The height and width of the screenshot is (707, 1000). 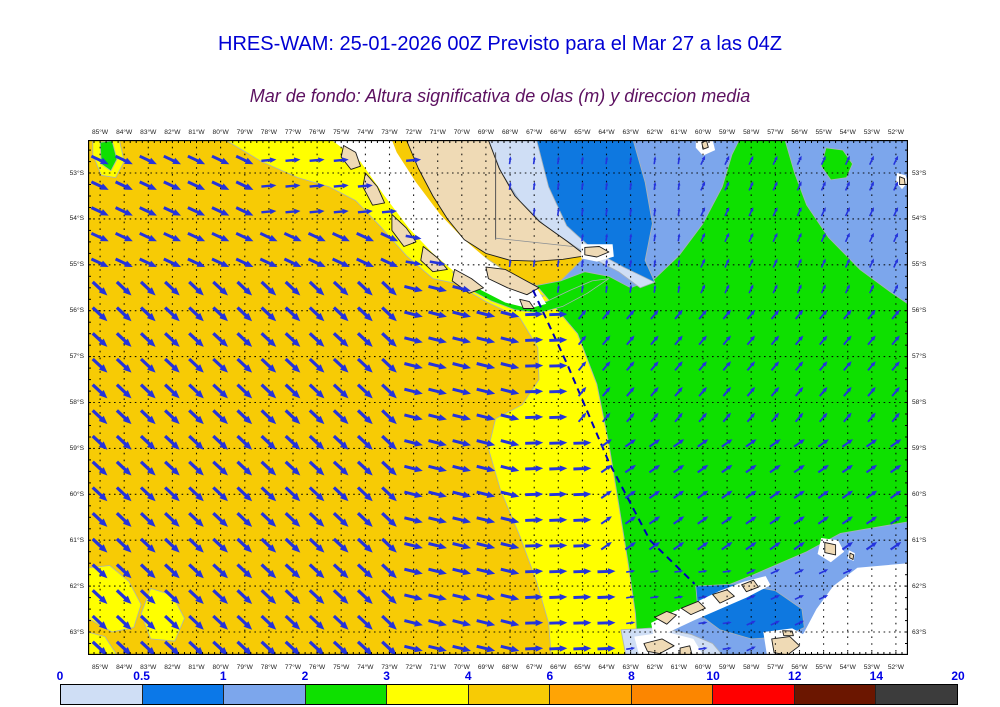 What do you see at coordinates (365, 132) in the screenshot?
I see `lon-label: 74°W` at bounding box center [365, 132].